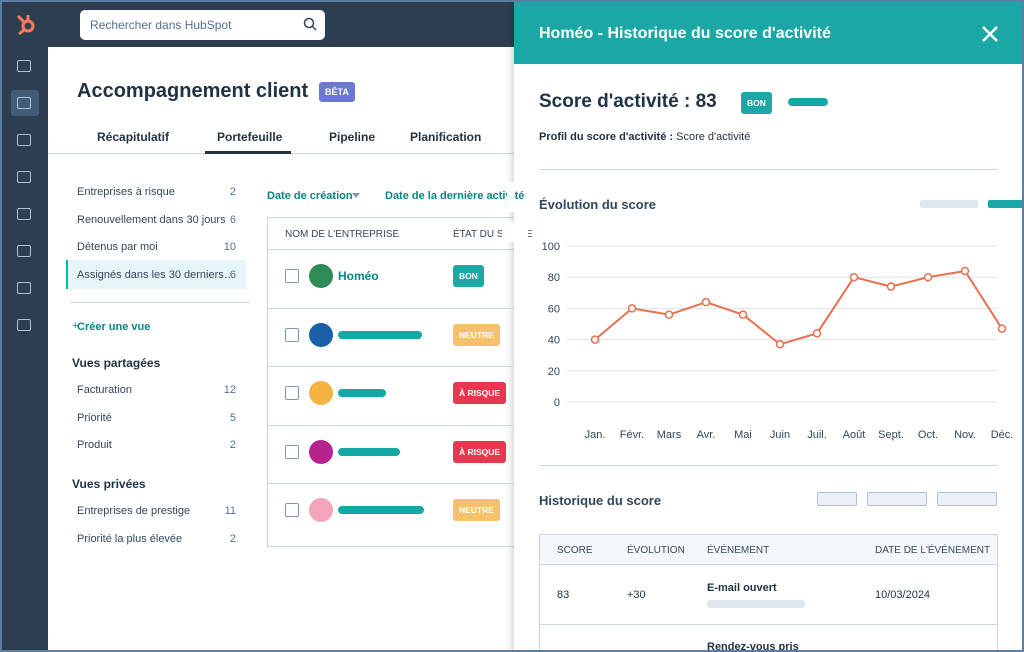 Image resolution: width=1024 pixels, height=652 pixels. Describe the element at coordinates (595, 435) in the screenshot. I see `x-tick-label: Jan.` at that location.